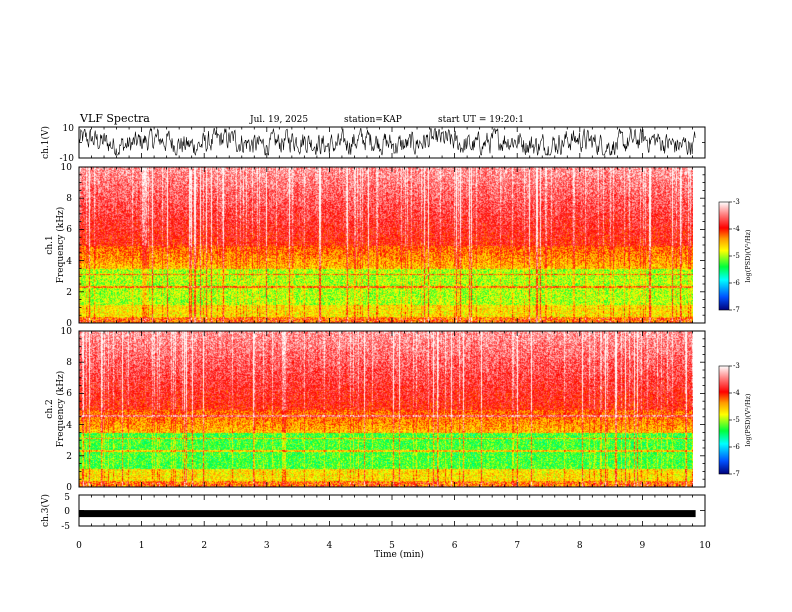 The height and width of the screenshot is (612, 792). Describe the element at coordinates (69, 363) in the screenshot. I see `ch2-freq-tick: 8` at that location.